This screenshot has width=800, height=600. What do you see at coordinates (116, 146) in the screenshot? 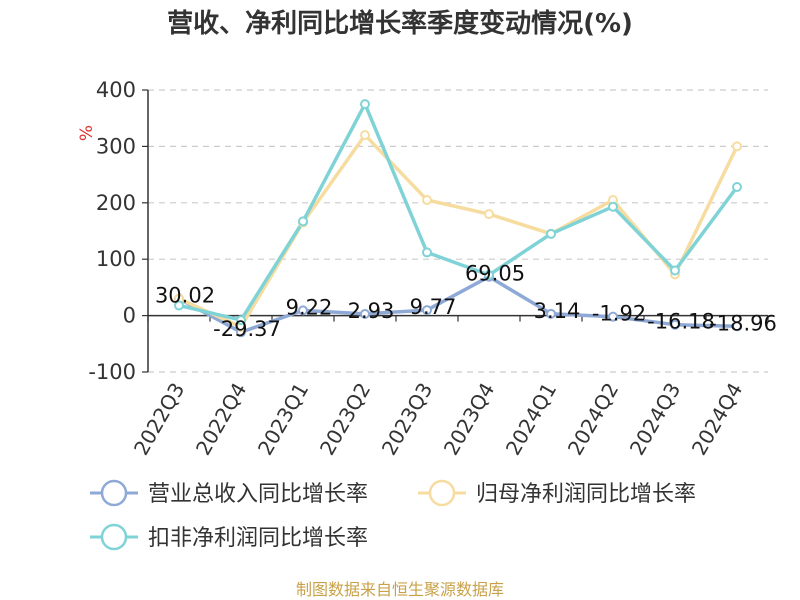
I see `y-tick-label: 300` at bounding box center [116, 146].